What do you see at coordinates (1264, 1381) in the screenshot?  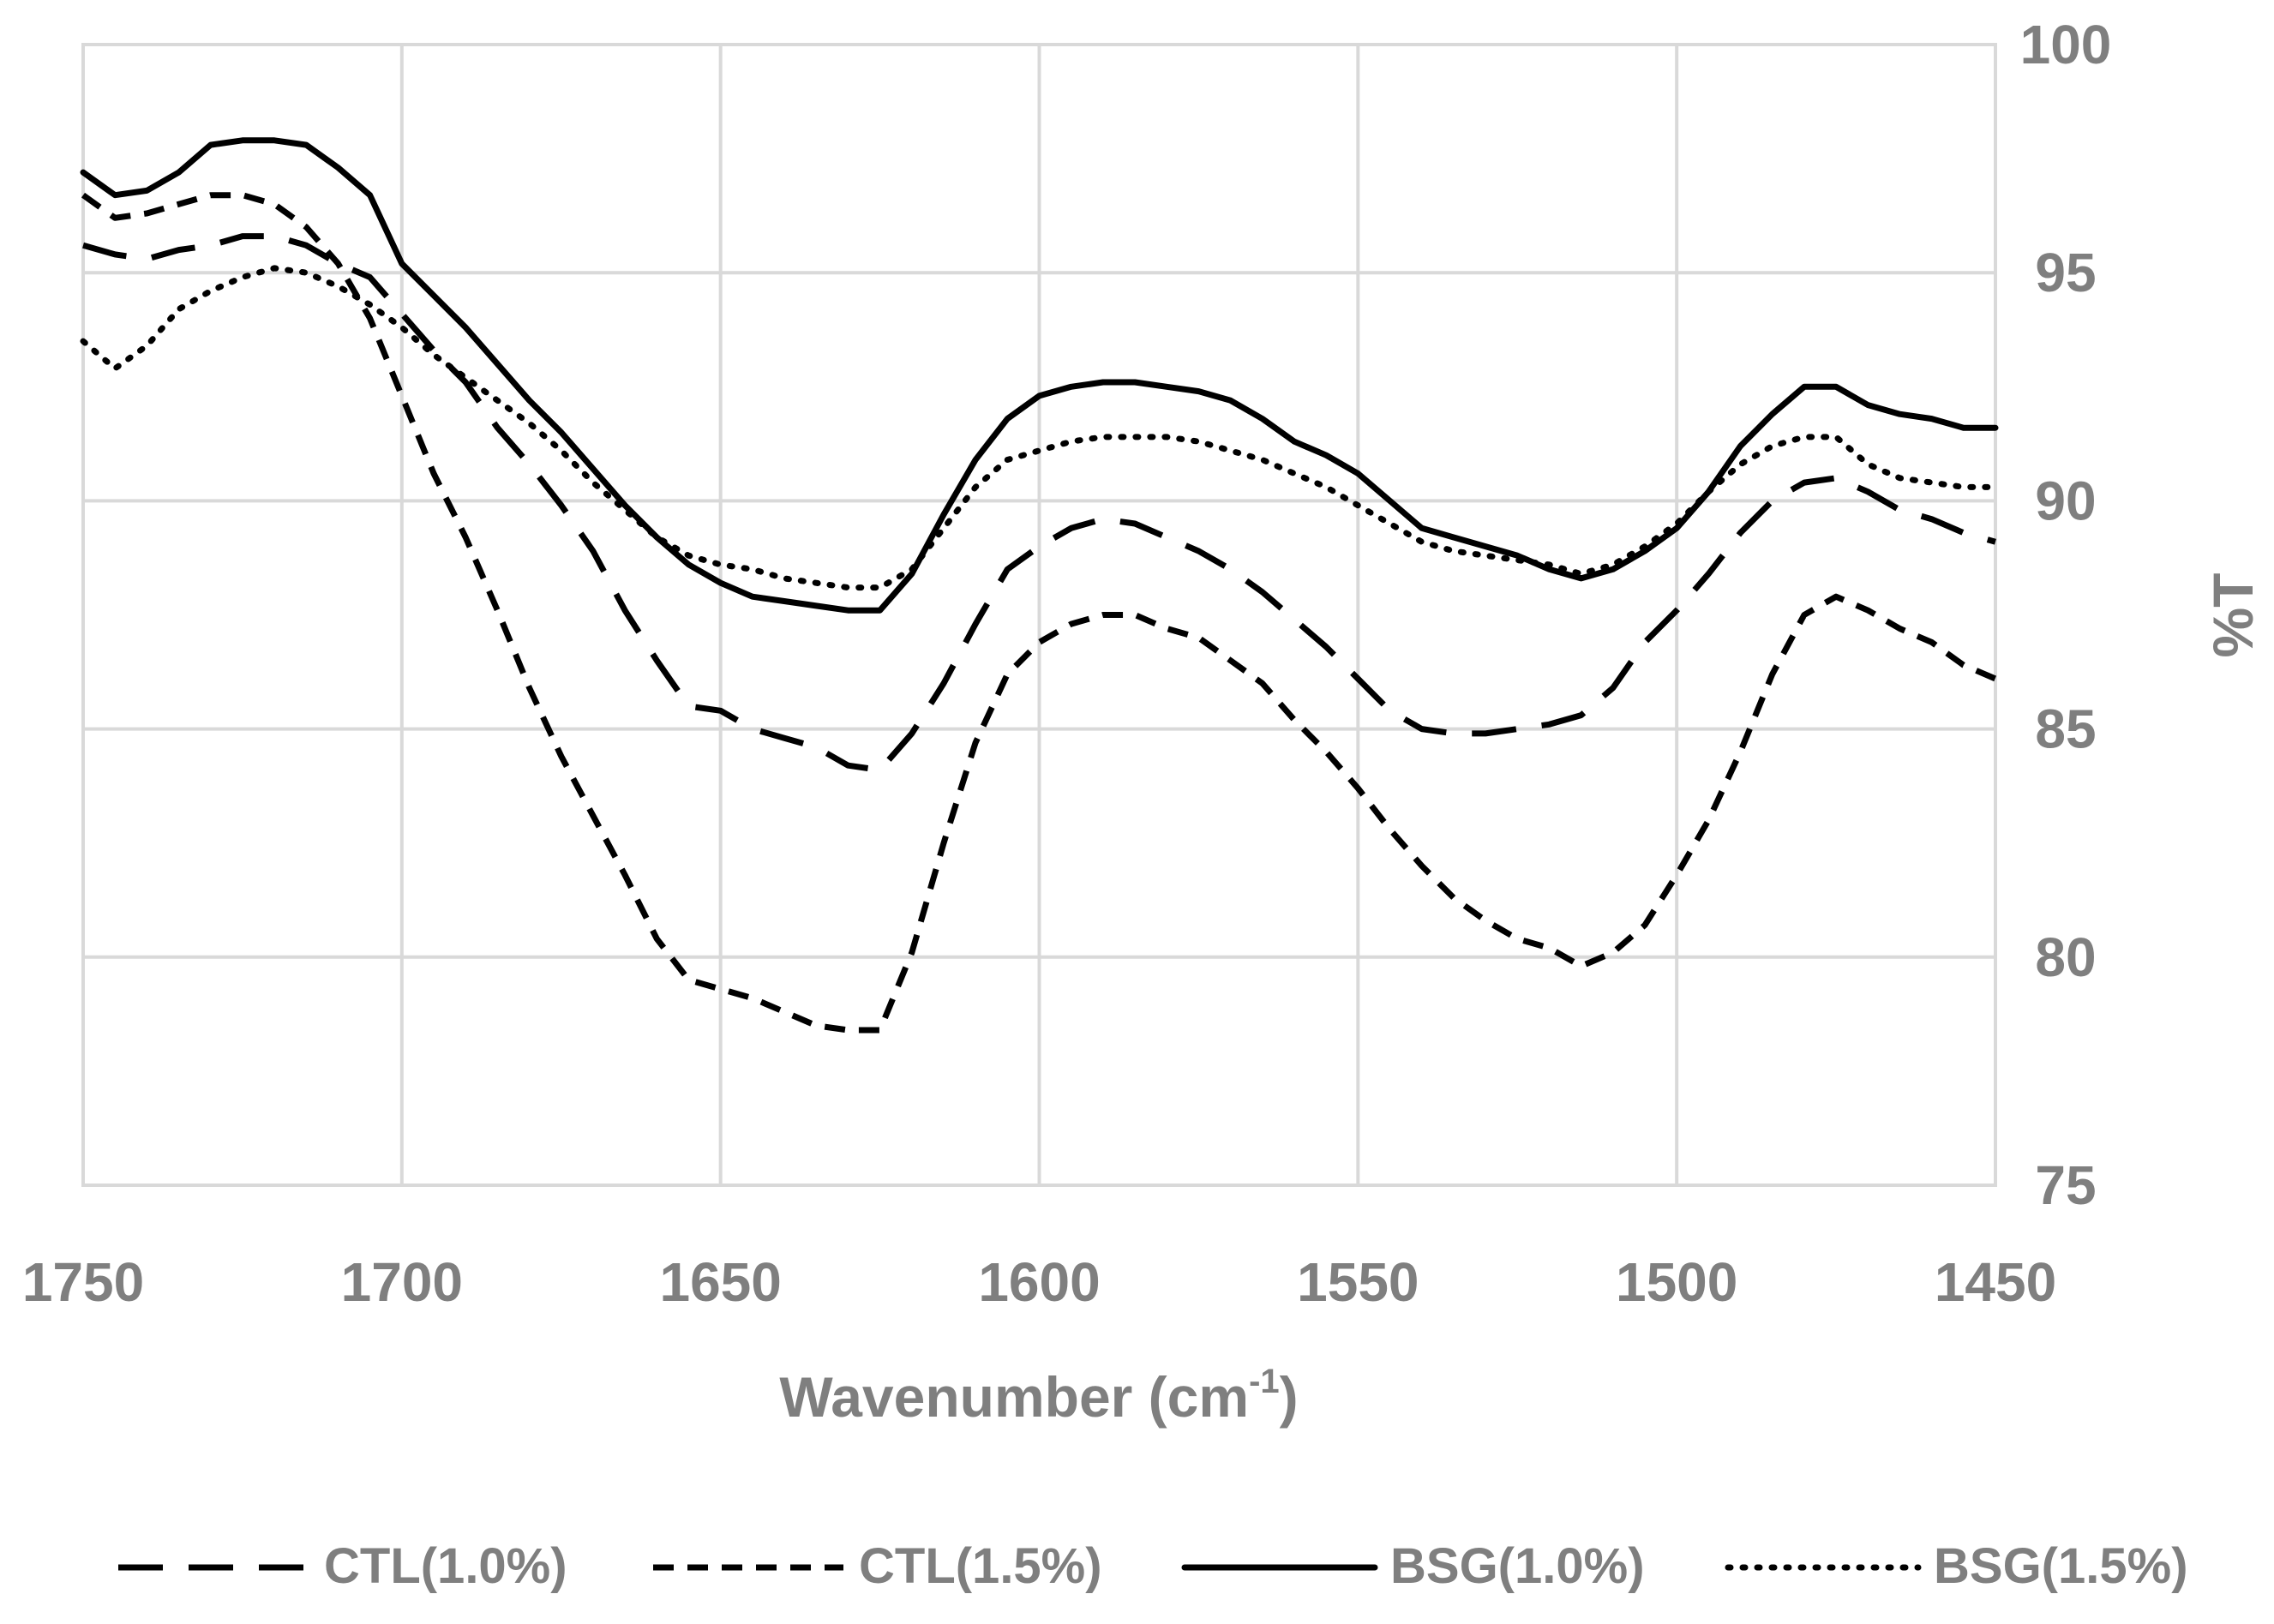 I see `x-axis-title-superscript: -1` at bounding box center [1264, 1381].